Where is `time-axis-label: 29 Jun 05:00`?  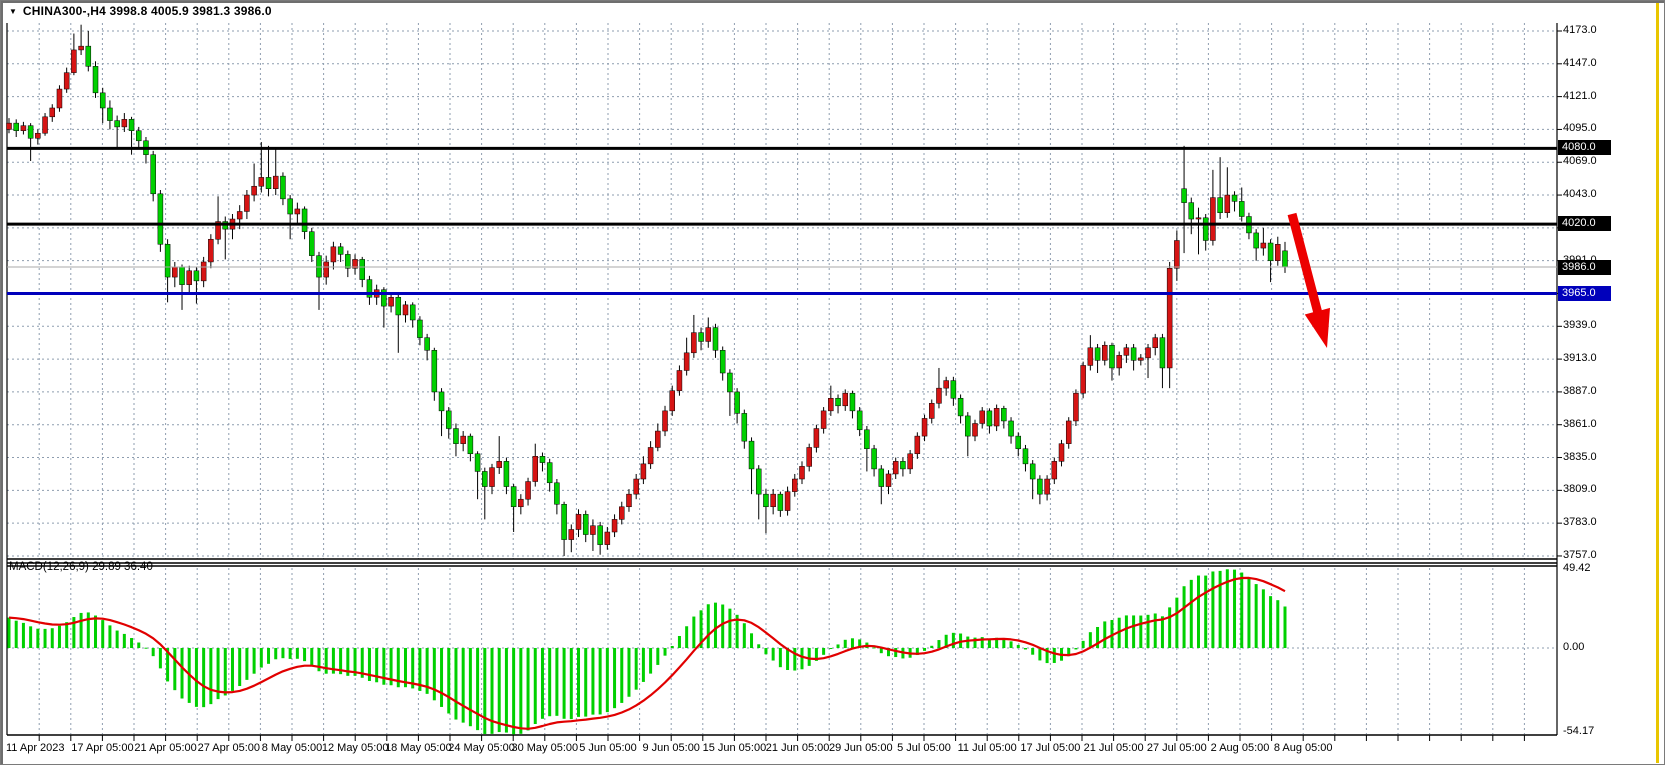 time-axis-label: 29 Jun 05:00 is located at coordinates (860, 748).